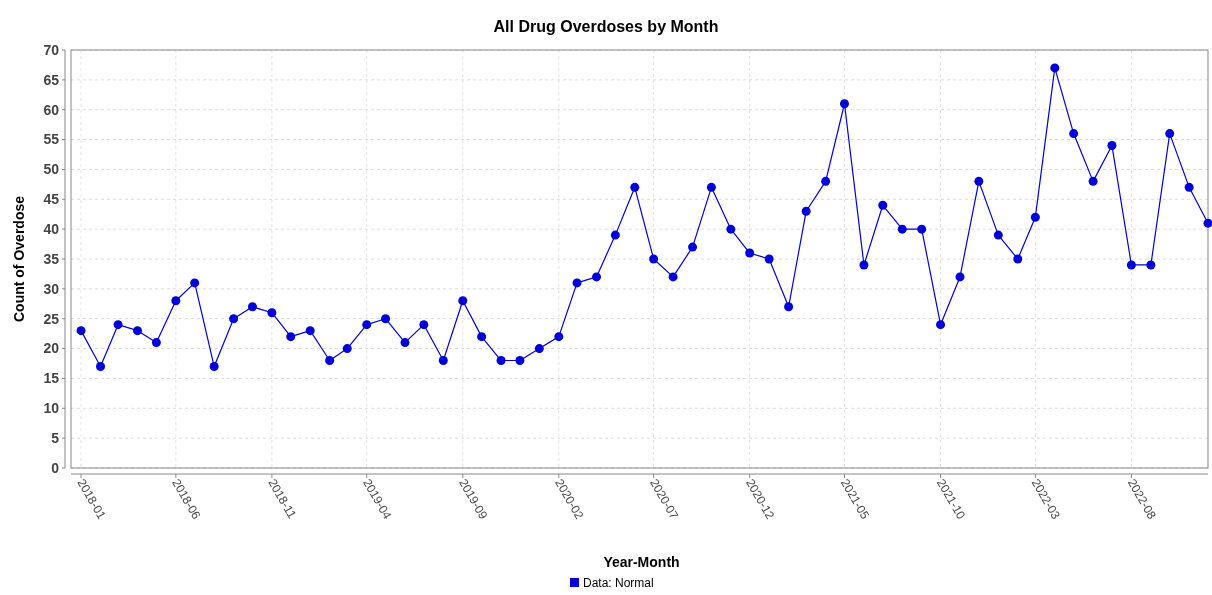  Describe the element at coordinates (19, 259) in the screenshot. I see `y-axis-title: Count of Overdose` at that location.